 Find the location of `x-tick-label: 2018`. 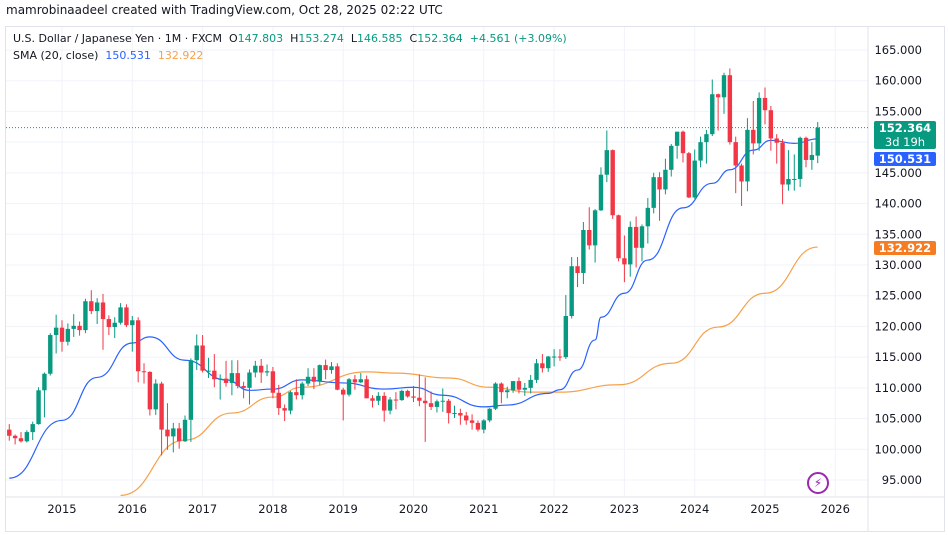

x-tick-label: 2018 is located at coordinates (272, 509).